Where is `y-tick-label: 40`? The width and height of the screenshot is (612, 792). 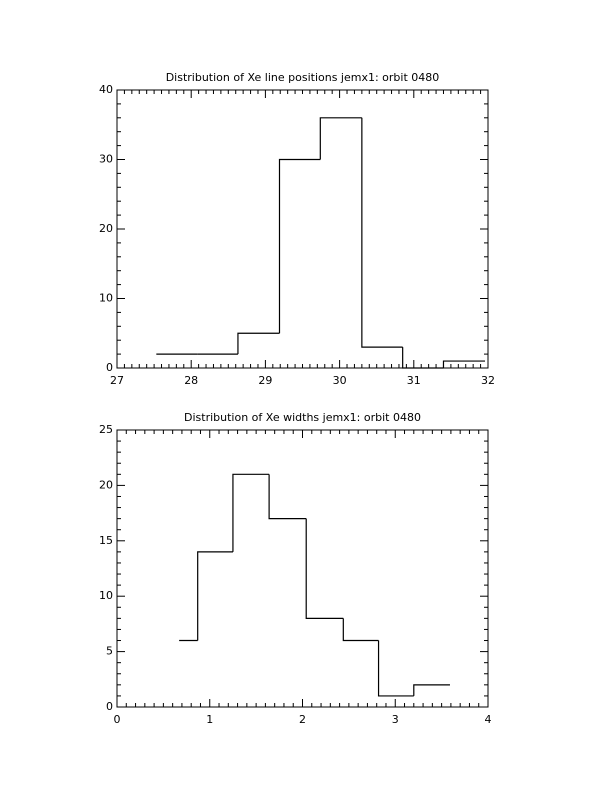
y-tick-label: 40 is located at coordinates (106, 89).